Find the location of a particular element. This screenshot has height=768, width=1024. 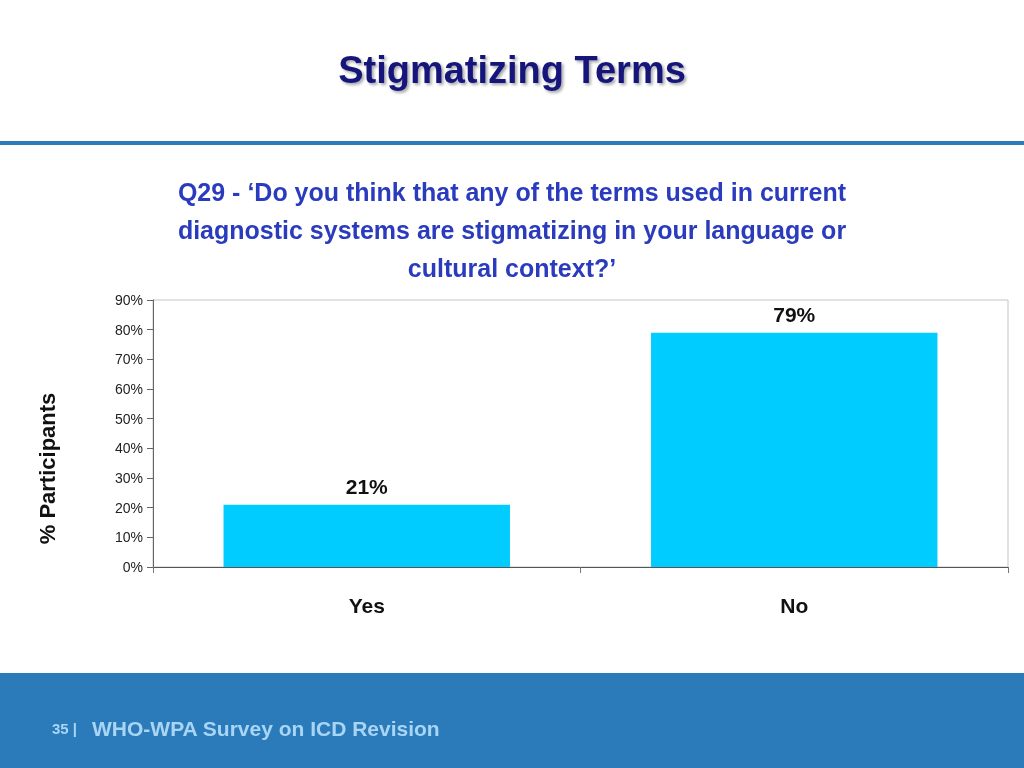

y-tick-label: 40% is located at coordinates (128, 448).